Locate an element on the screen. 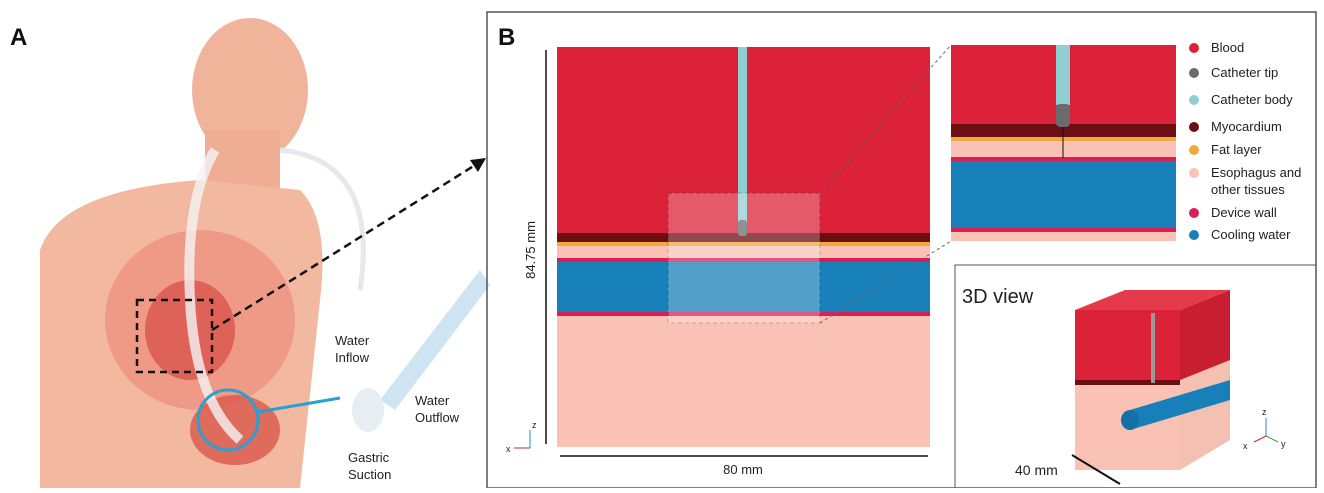 The image size is (1324, 493). legend-label: other tissues is located at coordinates (1248, 189).